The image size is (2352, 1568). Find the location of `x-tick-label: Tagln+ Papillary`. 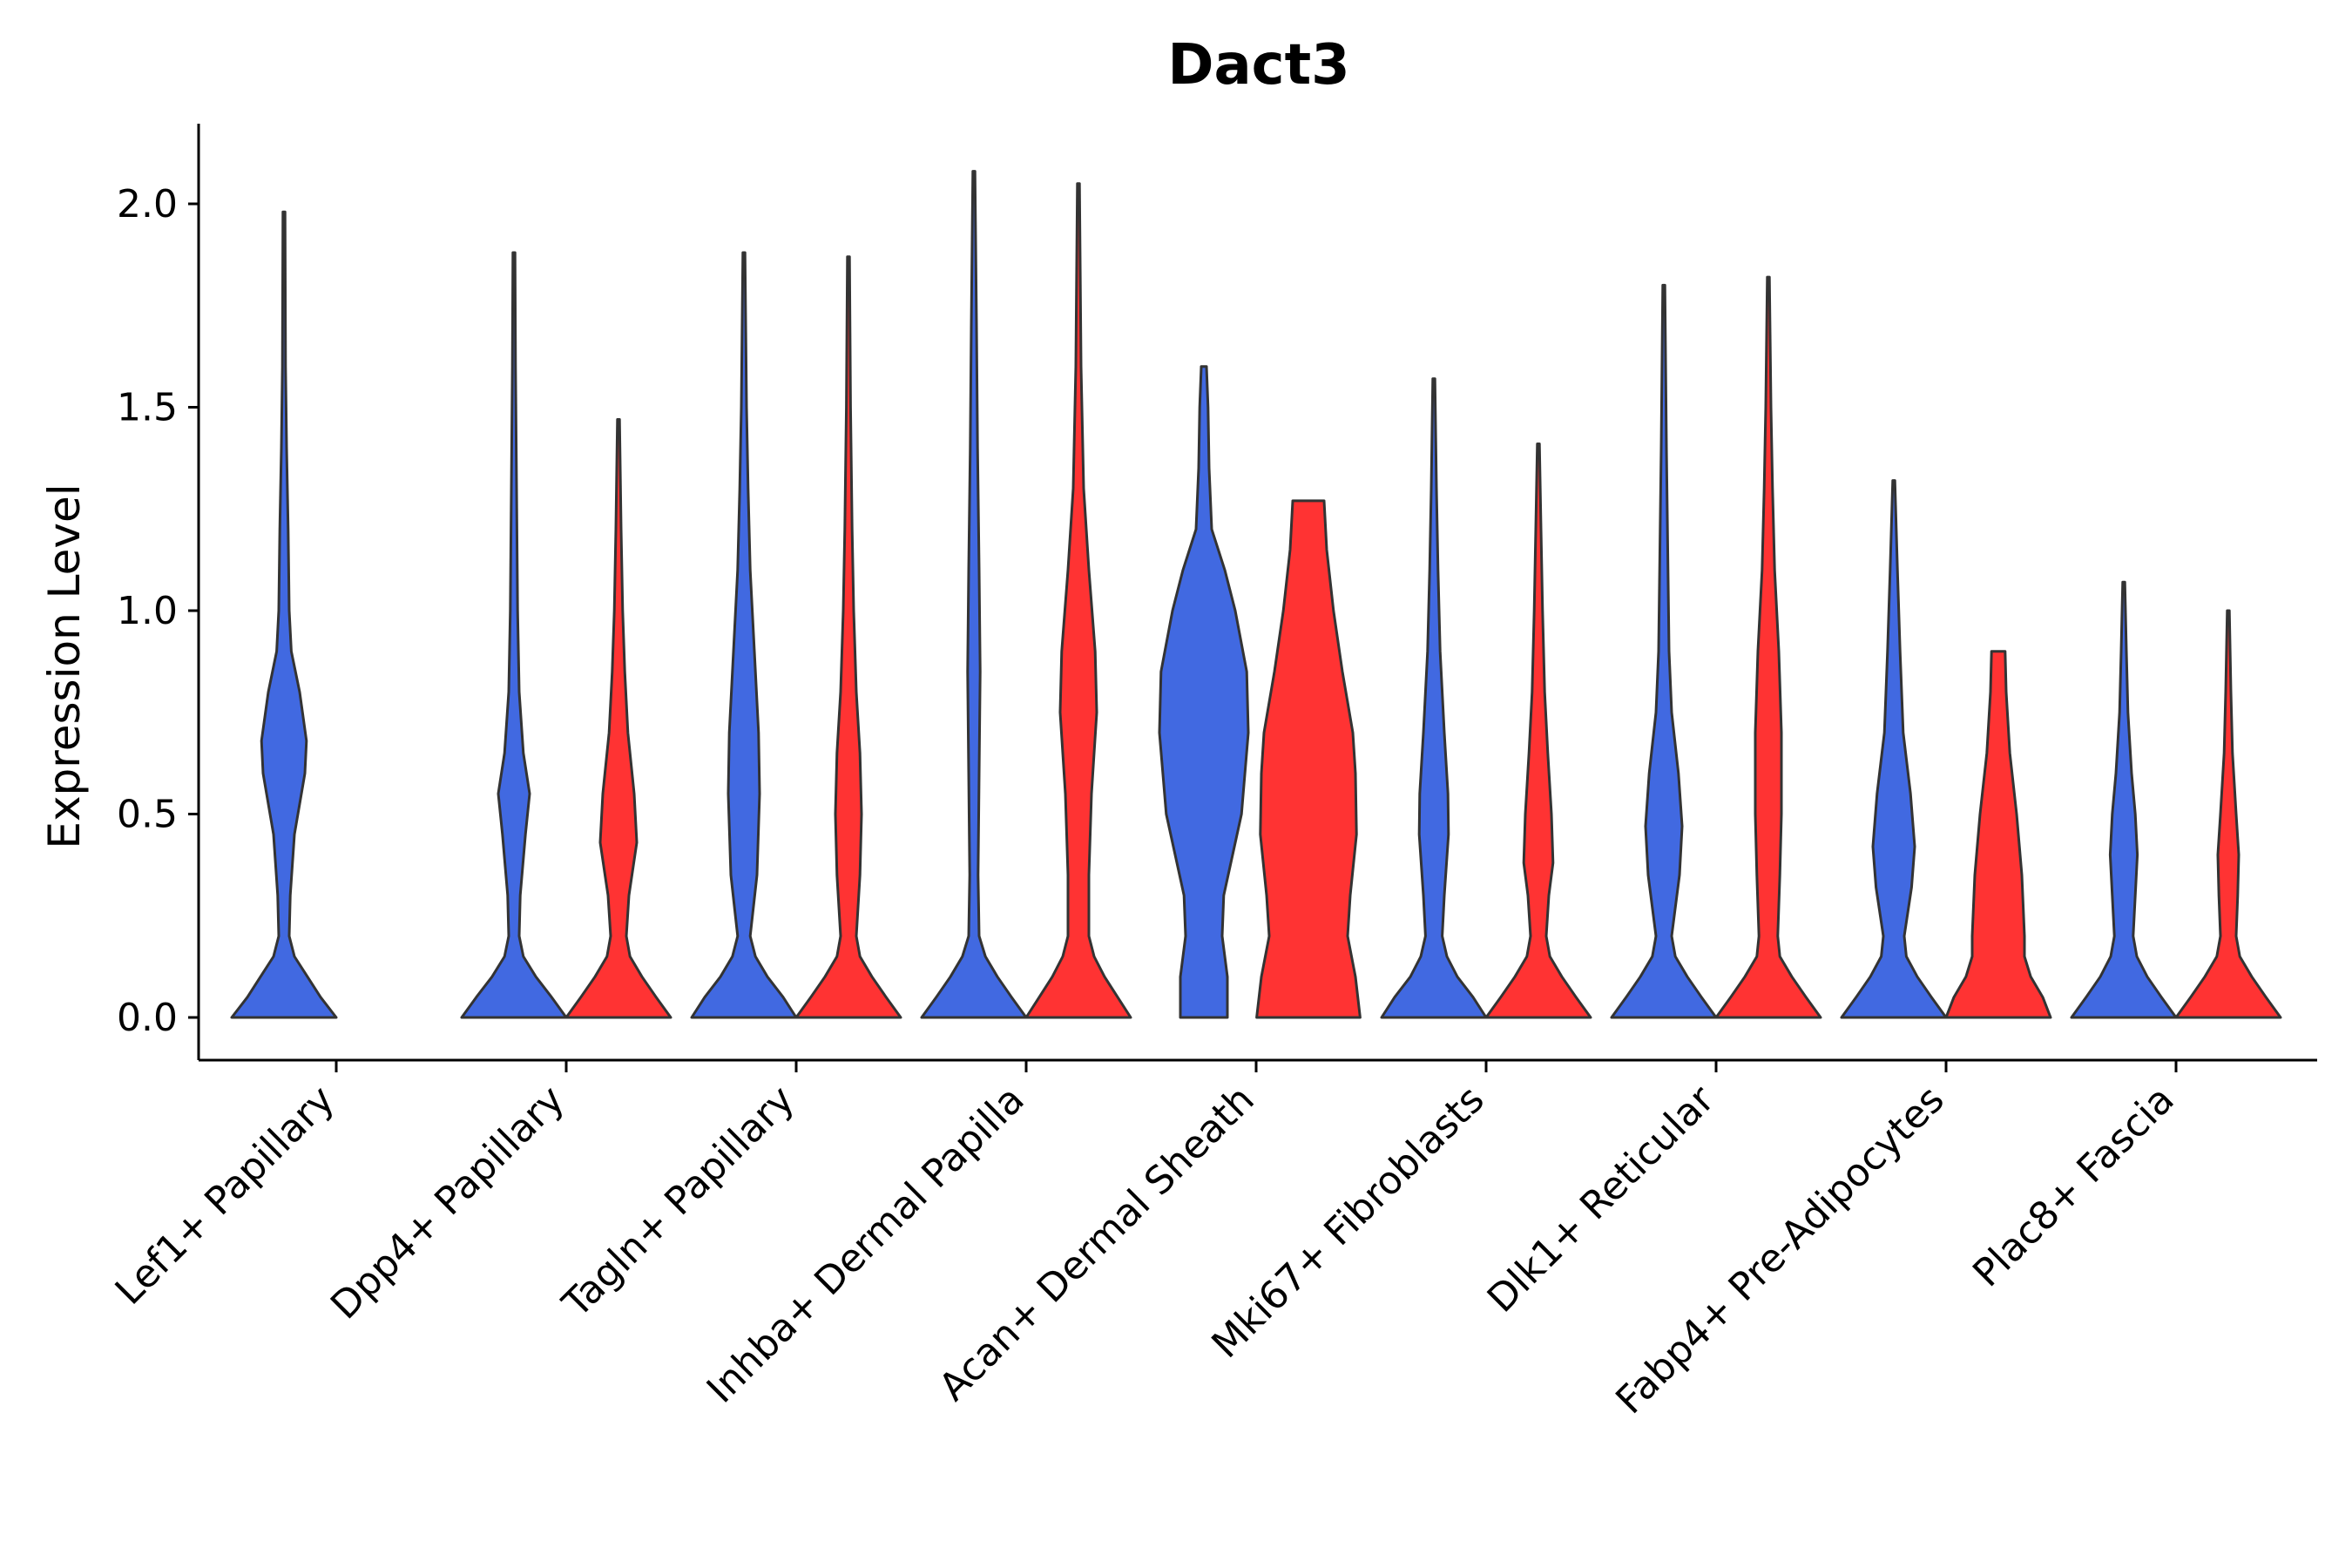

x-tick-label: Tagln+ Papillary is located at coordinates (678, 1202).